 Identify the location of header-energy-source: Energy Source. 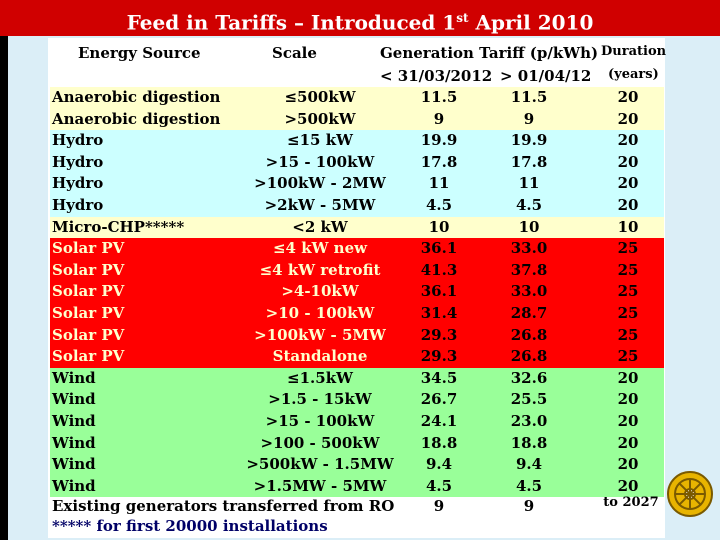
(139, 53).